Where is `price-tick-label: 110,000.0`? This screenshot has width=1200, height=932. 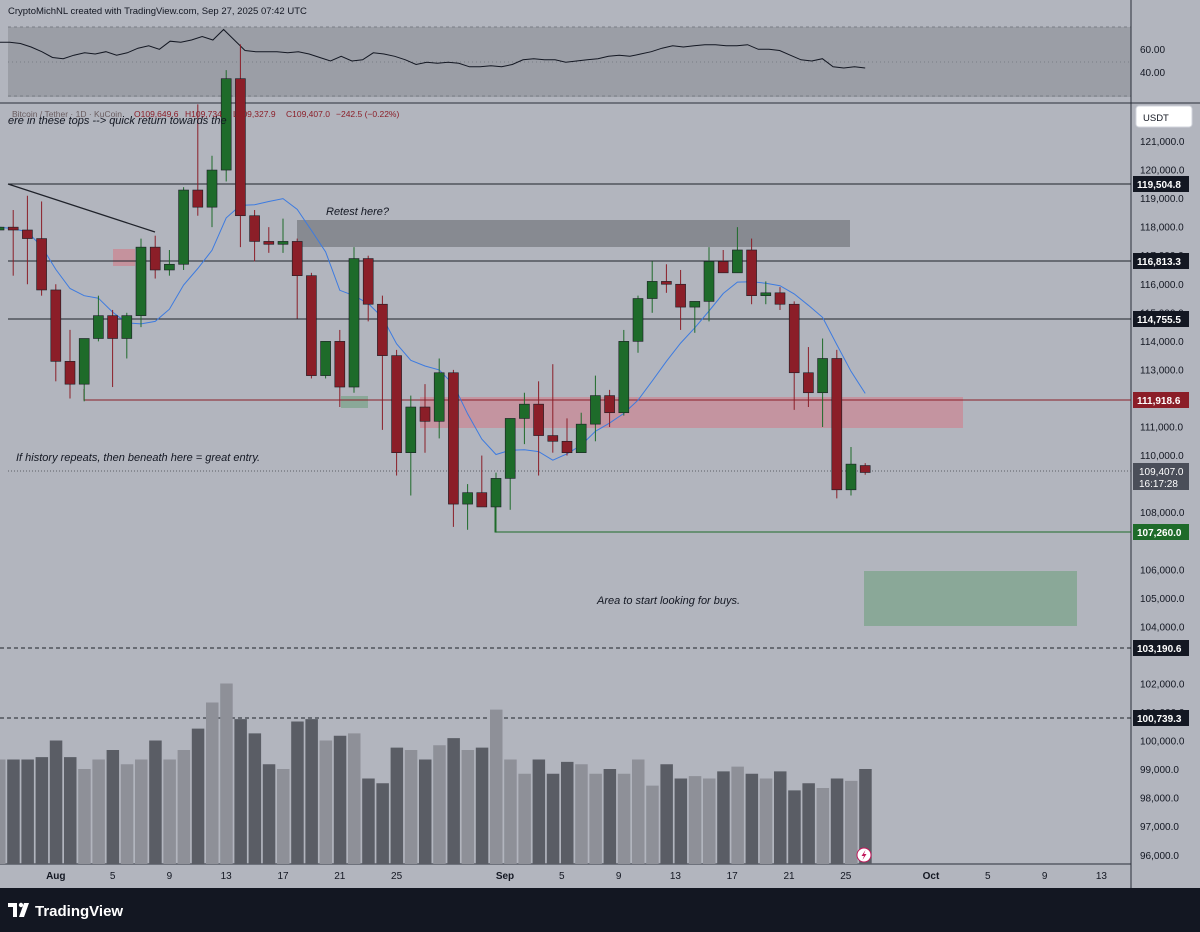 price-tick-label: 110,000.0 is located at coordinates (1162, 456).